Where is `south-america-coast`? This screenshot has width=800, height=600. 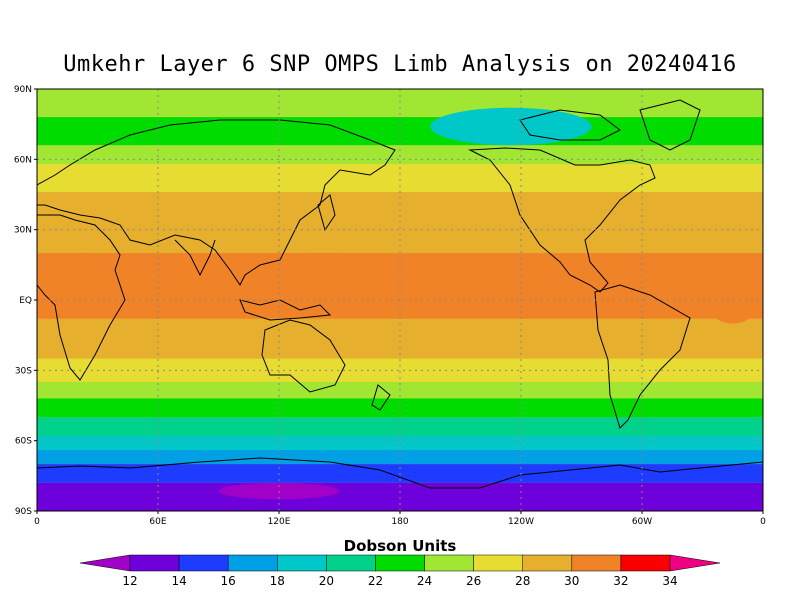
south-america-coast is located at coordinates (642, 356).